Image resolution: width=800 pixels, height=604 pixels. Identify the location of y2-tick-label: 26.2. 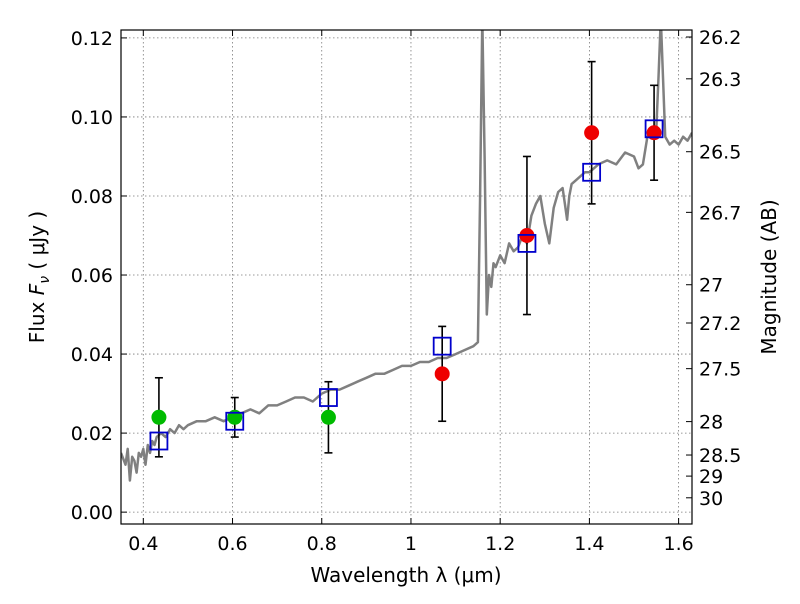
(720, 38).